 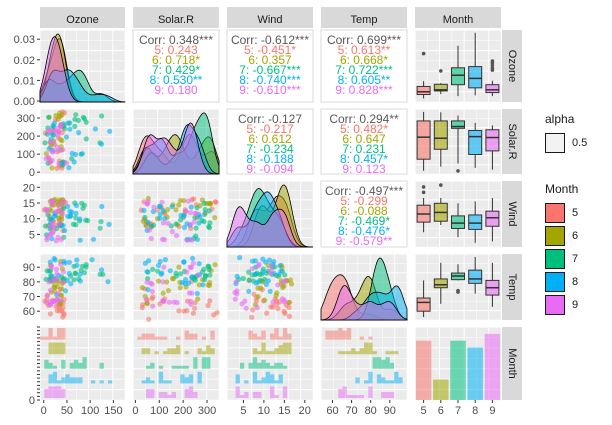 I want to click on corr-group-7: 7: -0.667***, so click(x=270, y=70).